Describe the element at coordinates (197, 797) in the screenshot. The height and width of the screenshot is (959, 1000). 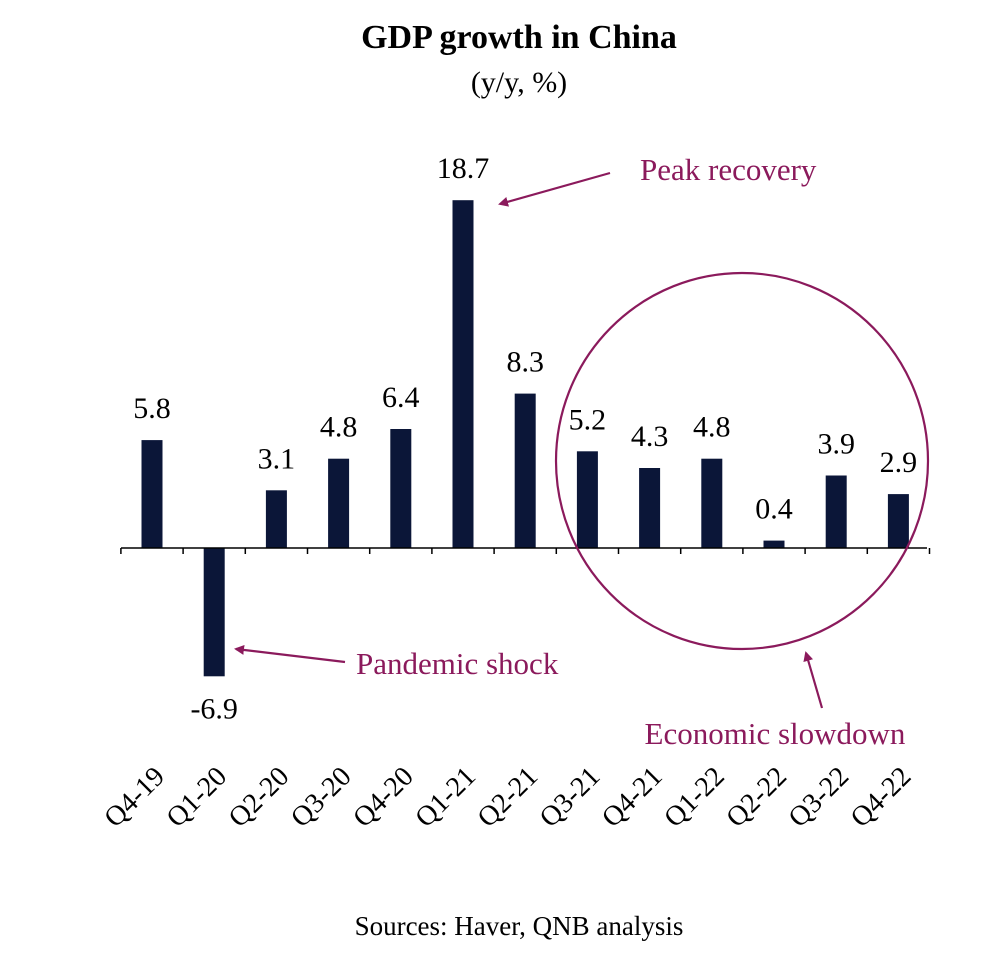
I see `tick-label-q1-20: Q1-20` at that location.